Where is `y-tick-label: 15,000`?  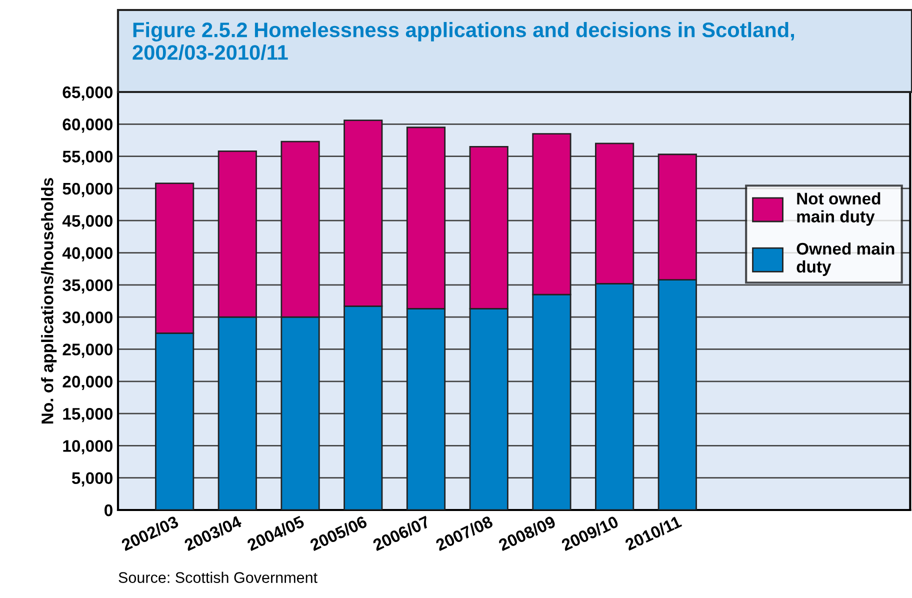
y-tick-label: 15,000 is located at coordinates (87, 415).